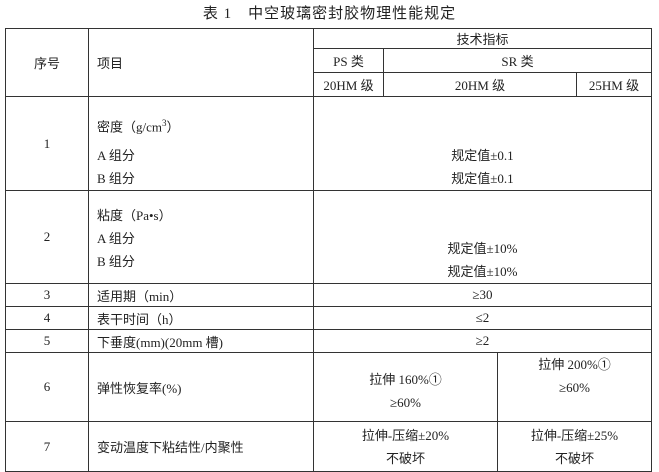  Describe the element at coordinates (614, 84) in the screenshot. I see `header-sr-grade-25: 25HM 级` at that location.